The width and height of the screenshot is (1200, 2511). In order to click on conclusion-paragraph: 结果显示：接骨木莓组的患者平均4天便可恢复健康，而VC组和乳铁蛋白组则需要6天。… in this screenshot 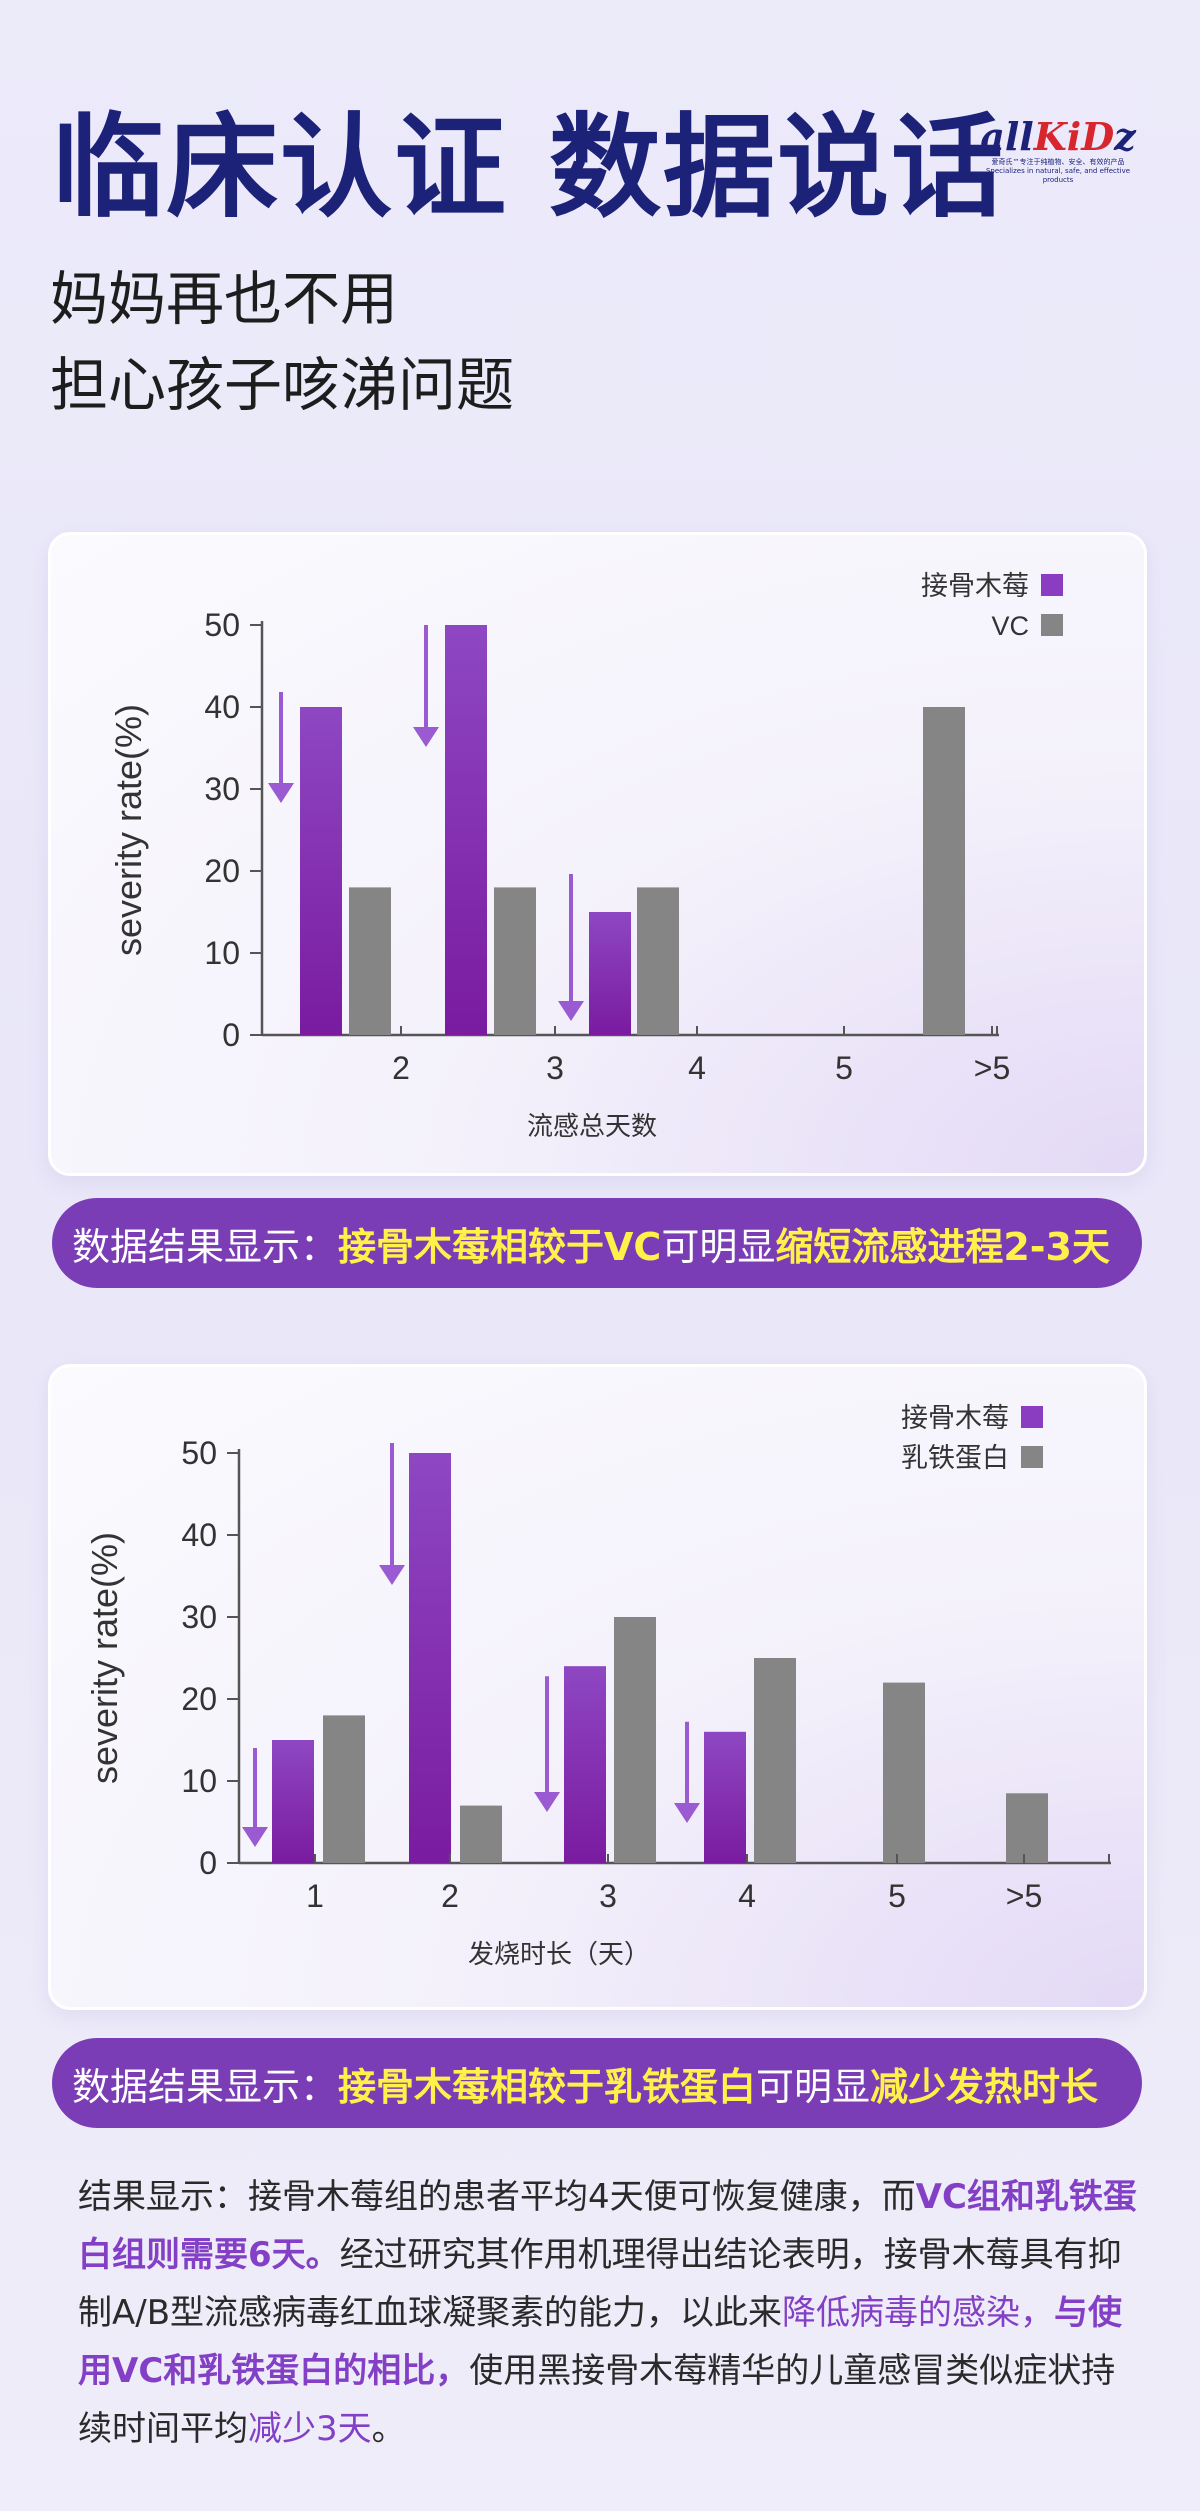, I will do `click(607, 2313)`.